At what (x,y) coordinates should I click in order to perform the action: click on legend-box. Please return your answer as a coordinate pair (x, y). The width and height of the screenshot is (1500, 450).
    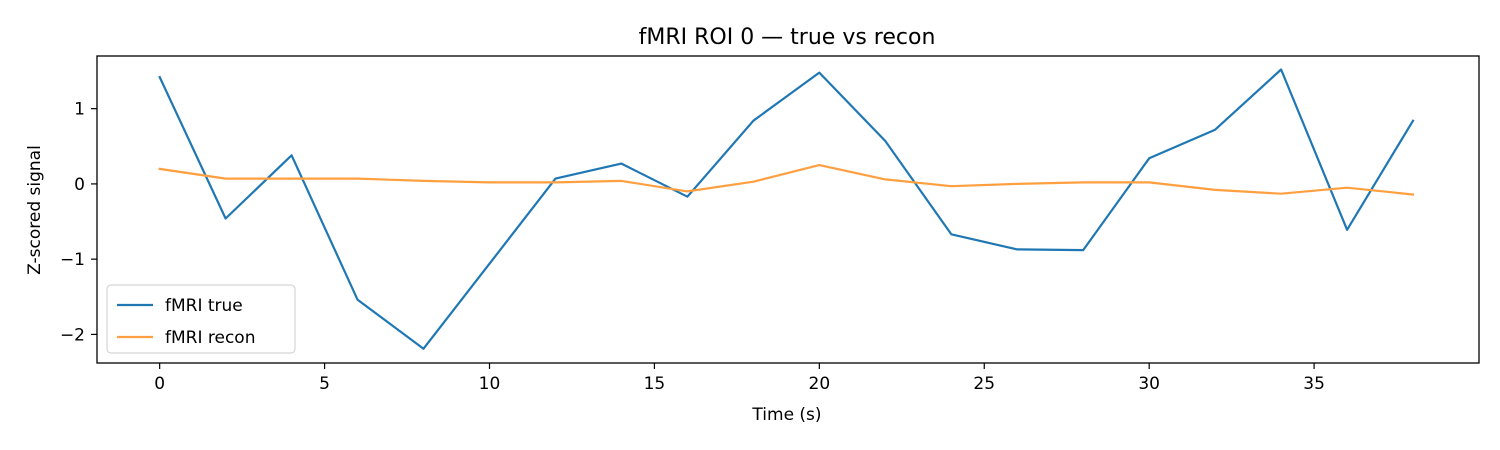
    Looking at the image, I should click on (201, 319).